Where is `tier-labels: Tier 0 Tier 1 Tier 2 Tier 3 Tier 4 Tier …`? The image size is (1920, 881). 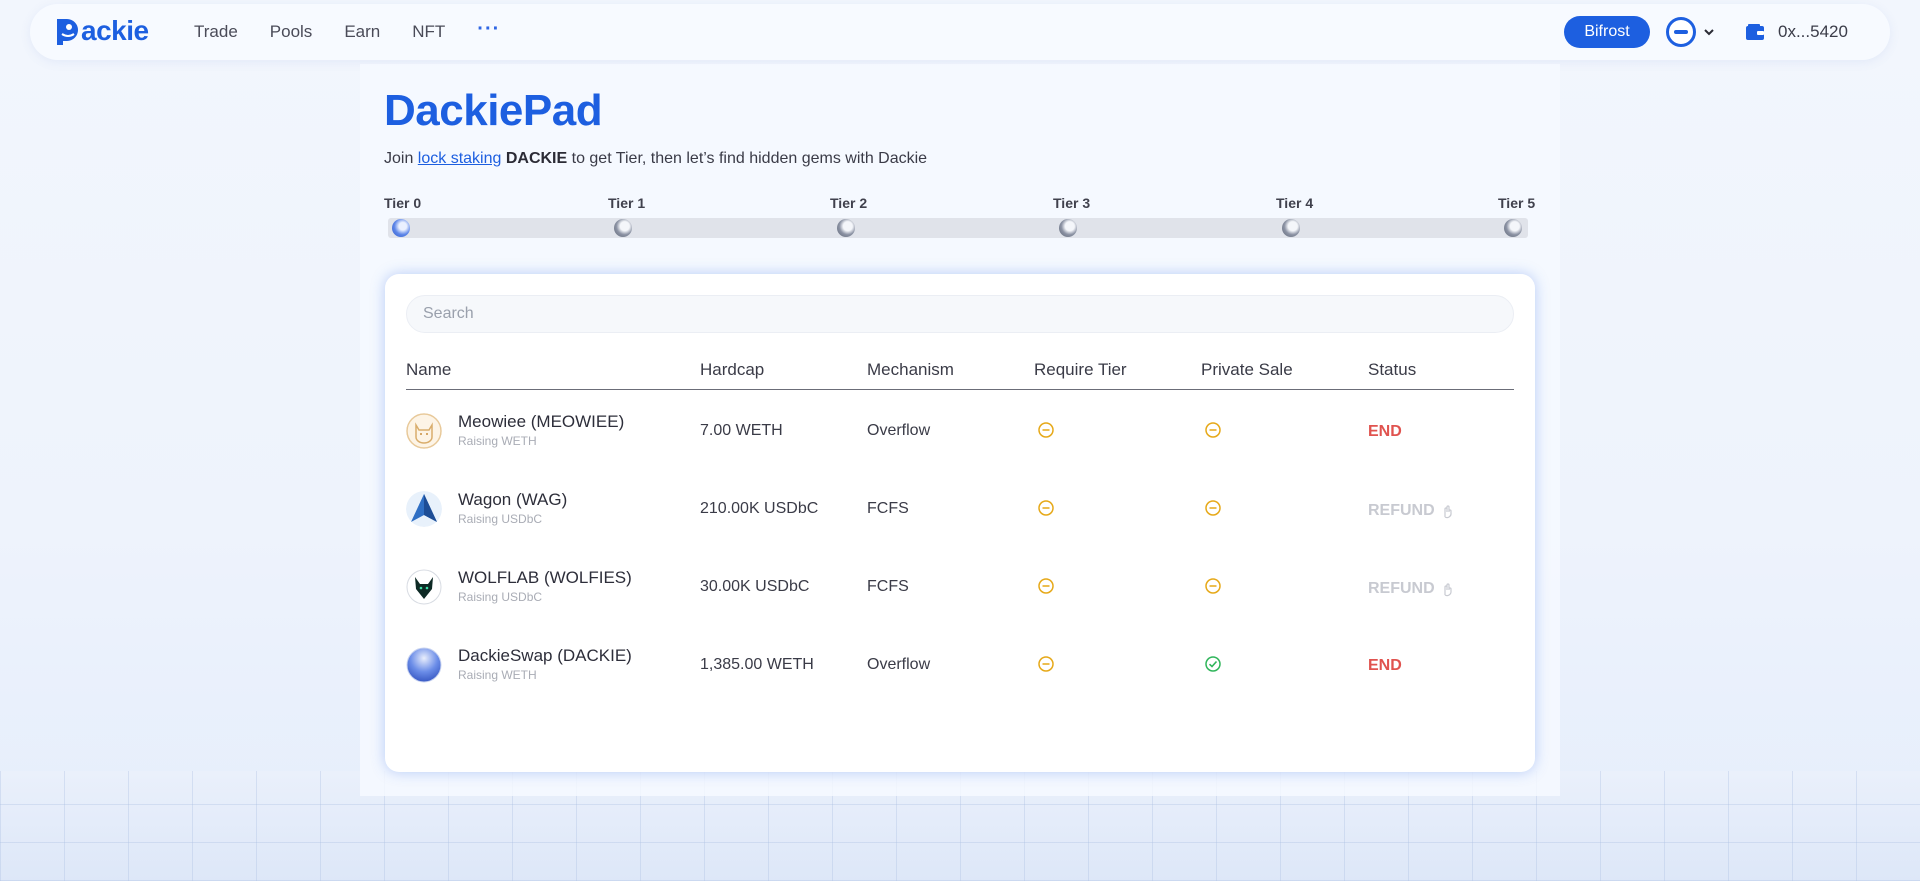 tier-labels: Tier 0 Tier 1 Tier 2 Tier 3 Tier 4 Tier … is located at coordinates (960, 203).